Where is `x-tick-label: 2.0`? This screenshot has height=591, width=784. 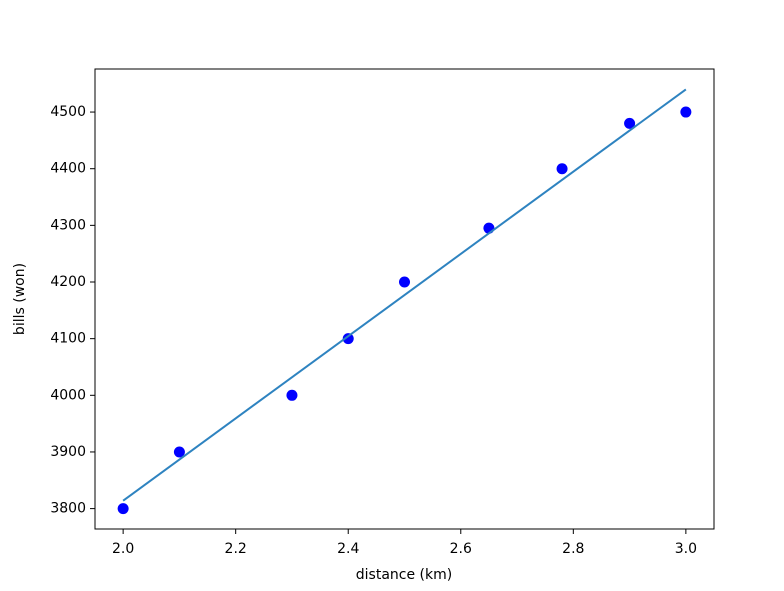 x-tick-label: 2.0 is located at coordinates (123, 549).